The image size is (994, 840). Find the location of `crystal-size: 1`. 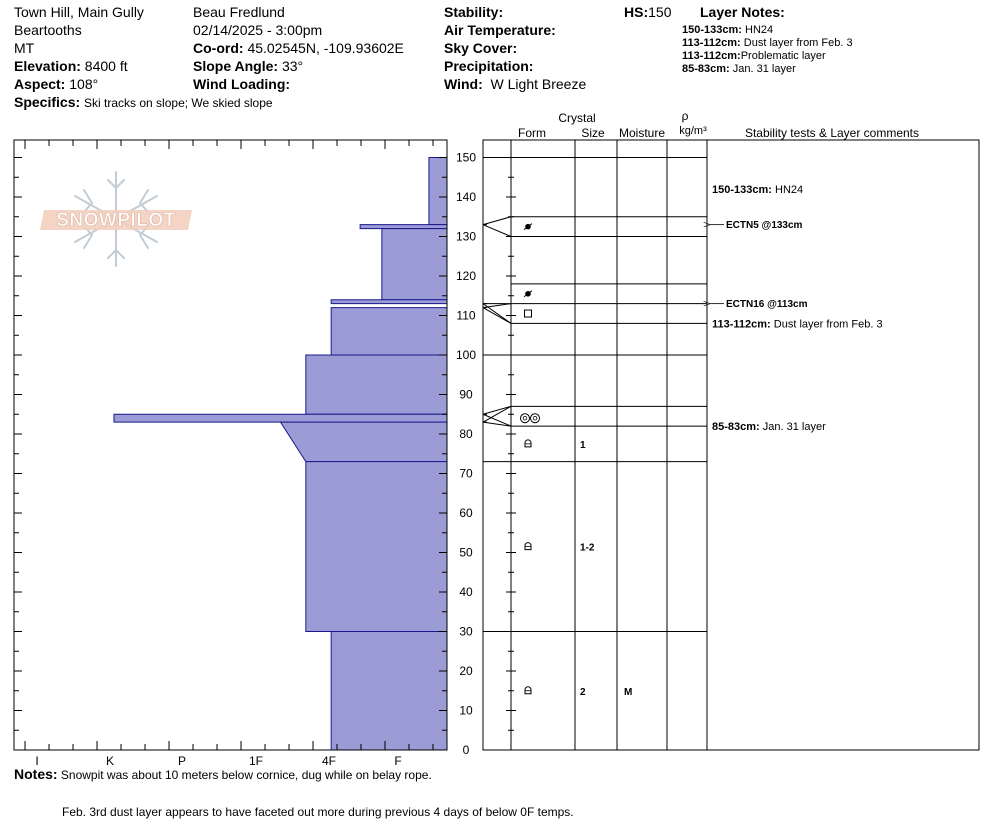

crystal-size: 1 is located at coordinates (583, 445).